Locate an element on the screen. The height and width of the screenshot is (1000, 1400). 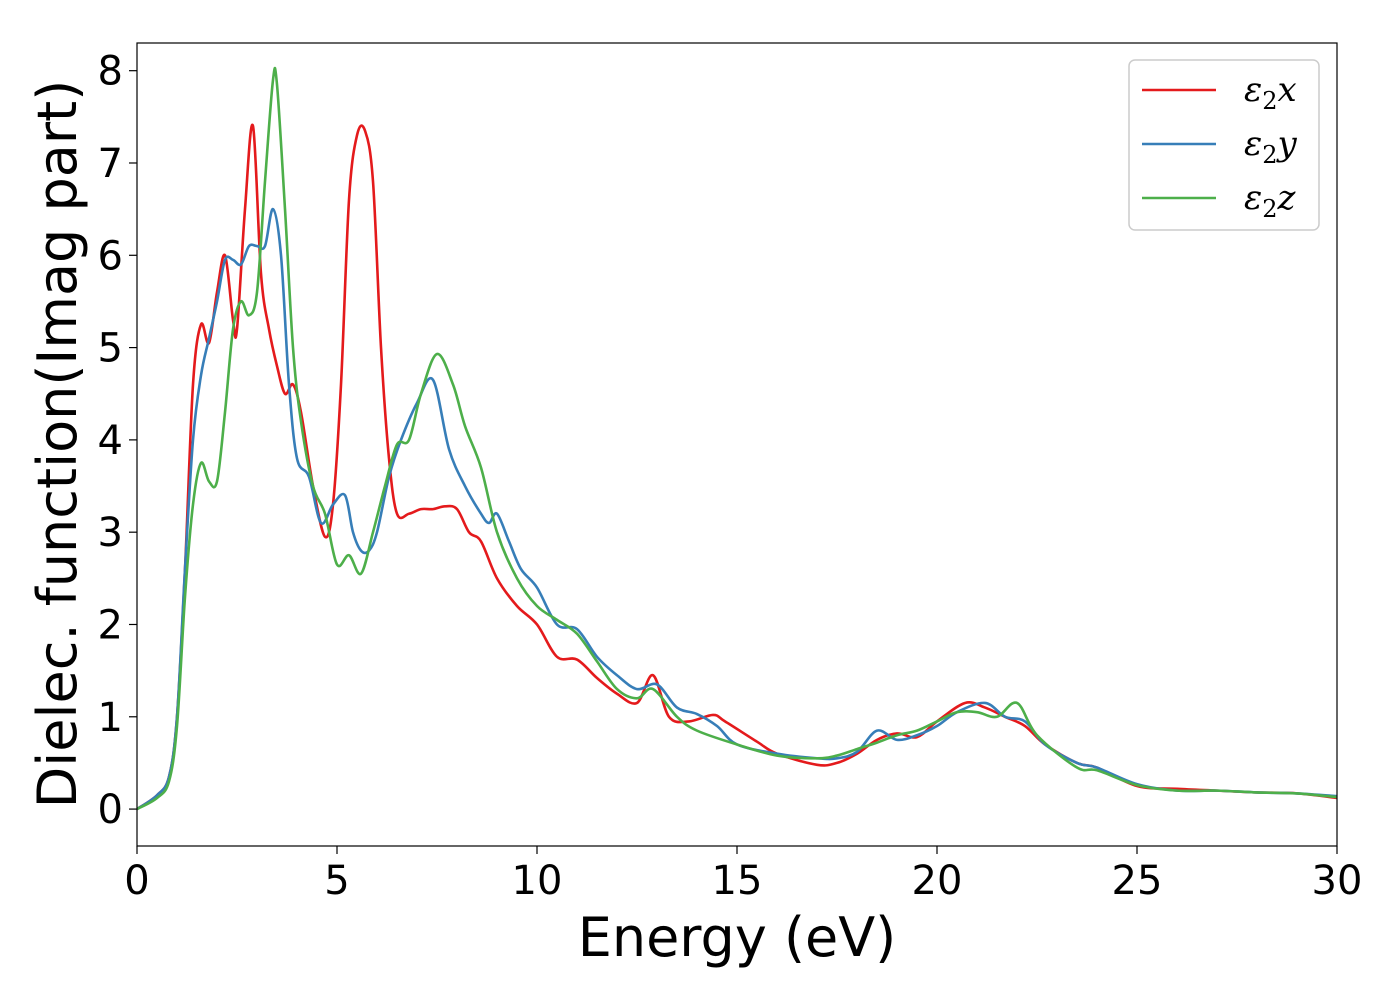
y-tick-label: 7 is located at coordinates (110, 164).